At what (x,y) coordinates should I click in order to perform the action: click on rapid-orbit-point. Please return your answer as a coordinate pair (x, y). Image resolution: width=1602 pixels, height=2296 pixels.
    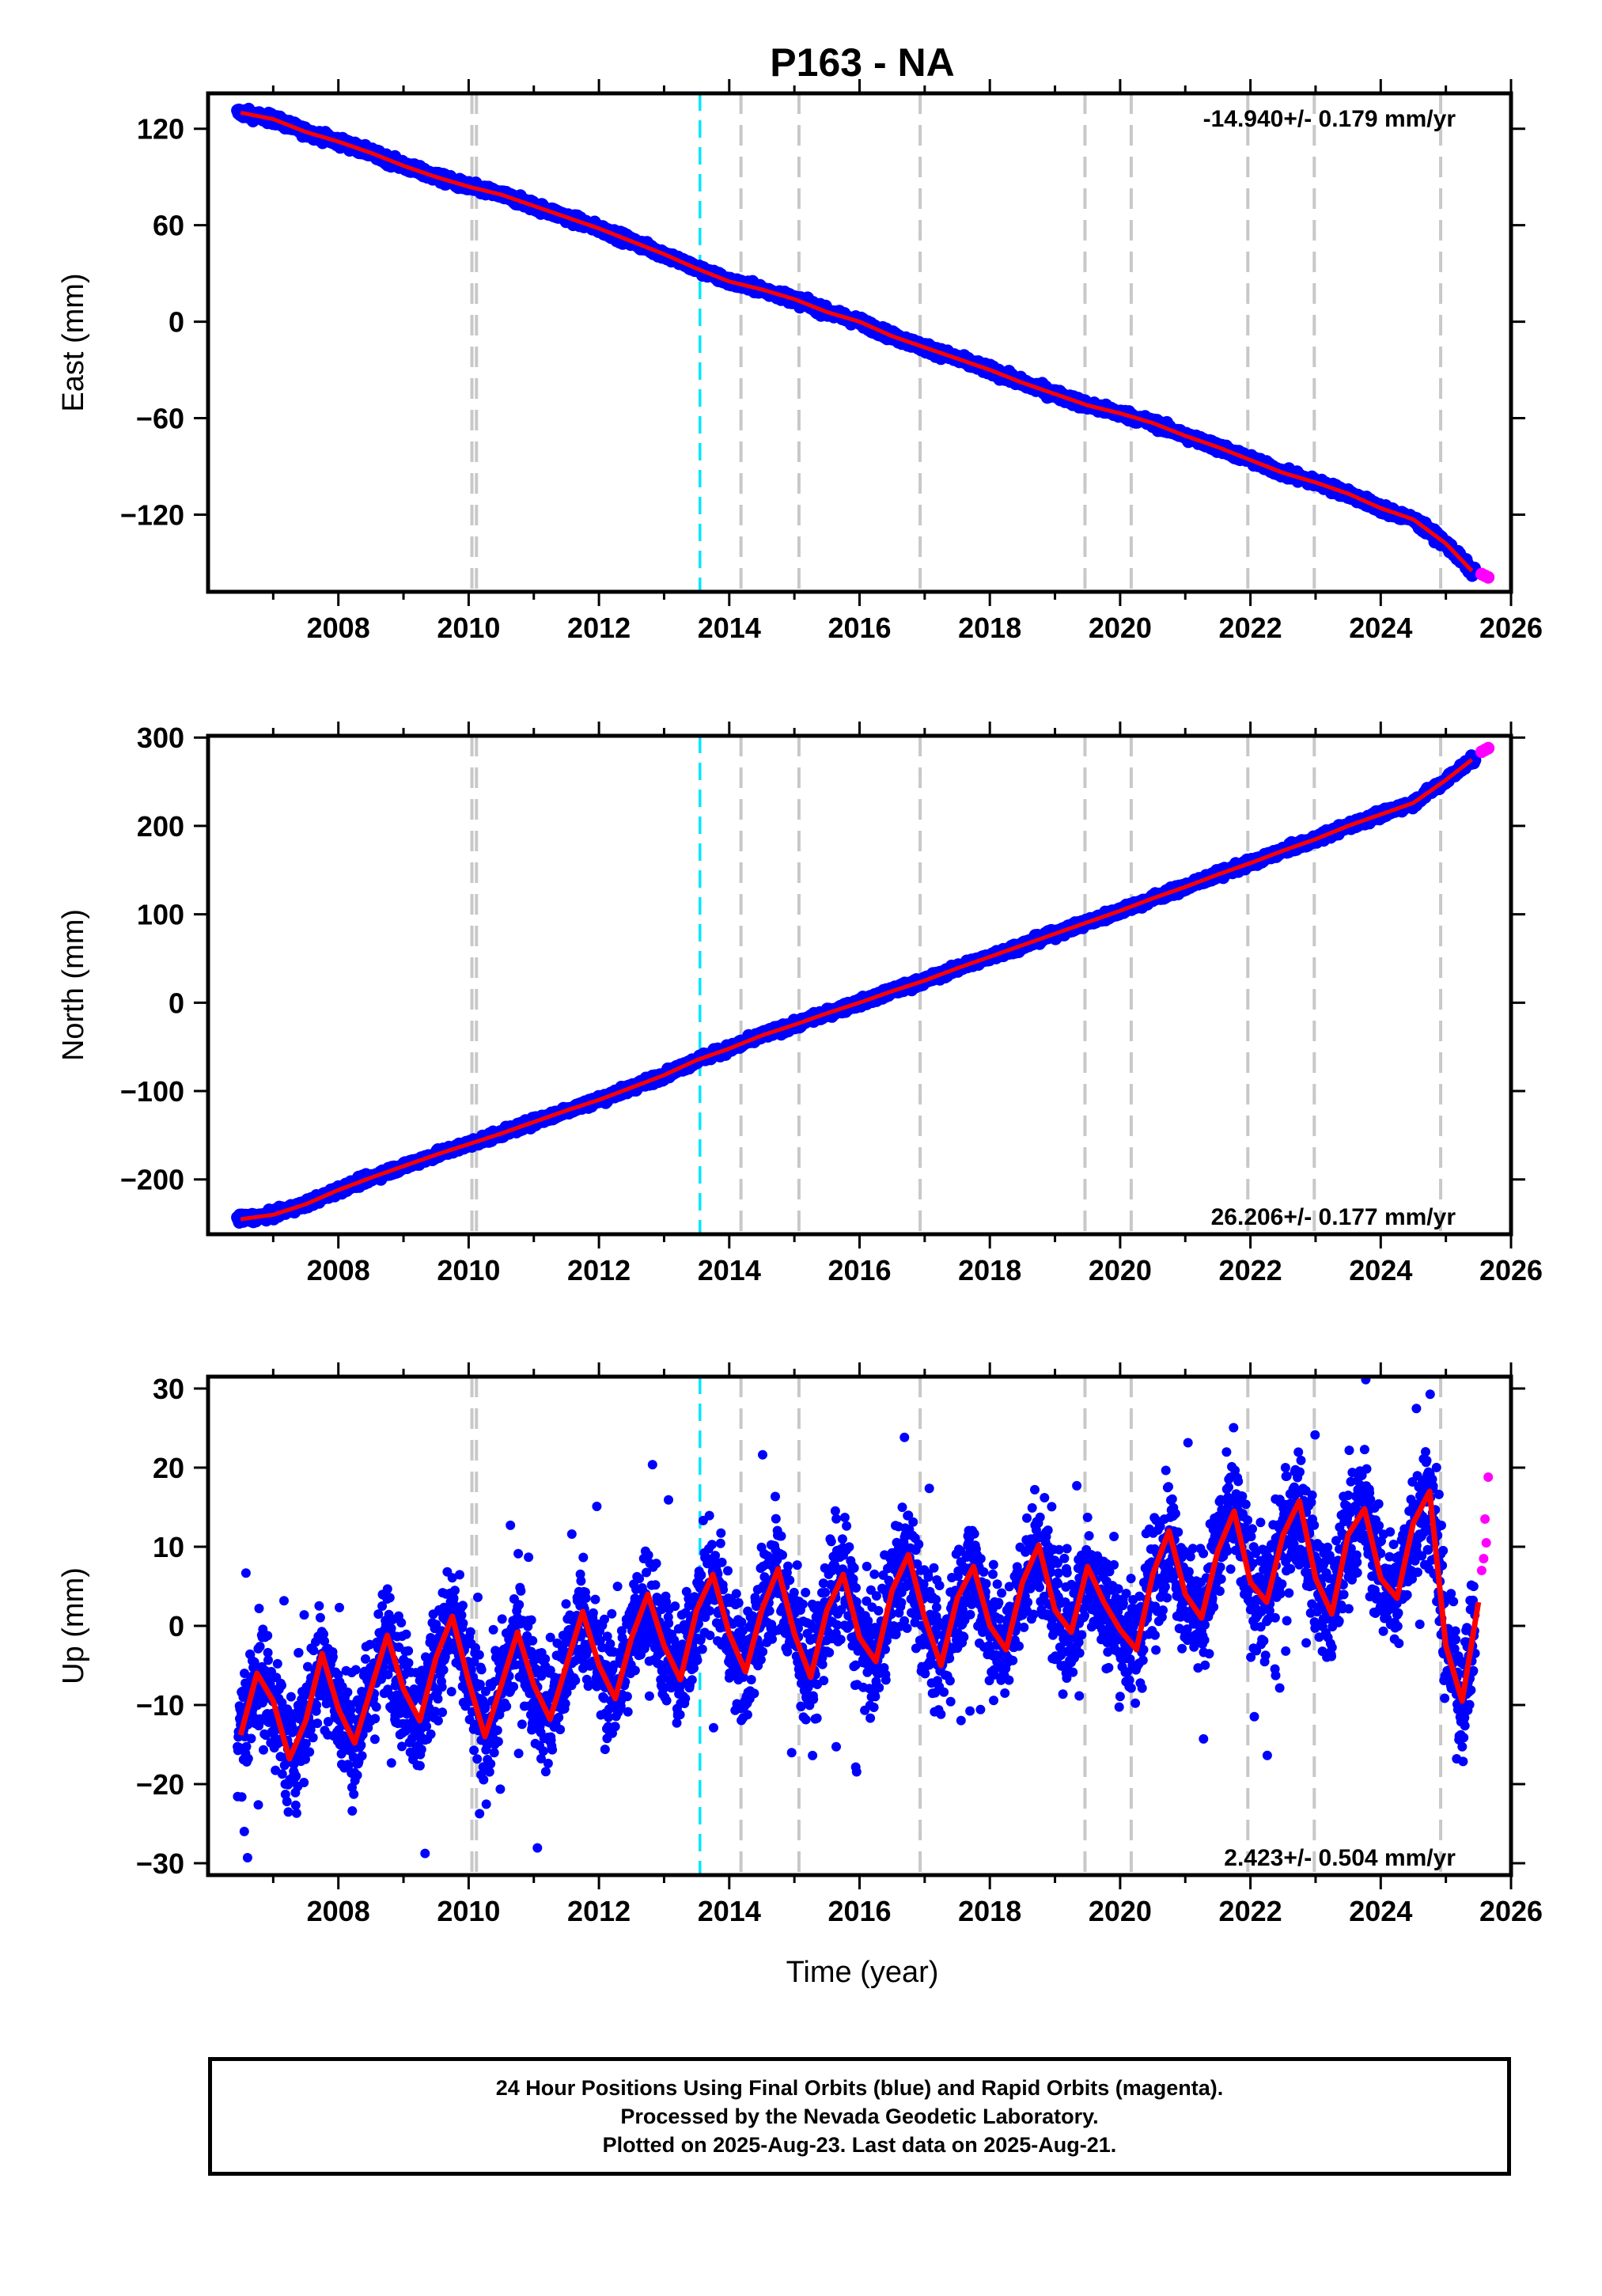
    Looking at the image, I should click on (1488, 577).